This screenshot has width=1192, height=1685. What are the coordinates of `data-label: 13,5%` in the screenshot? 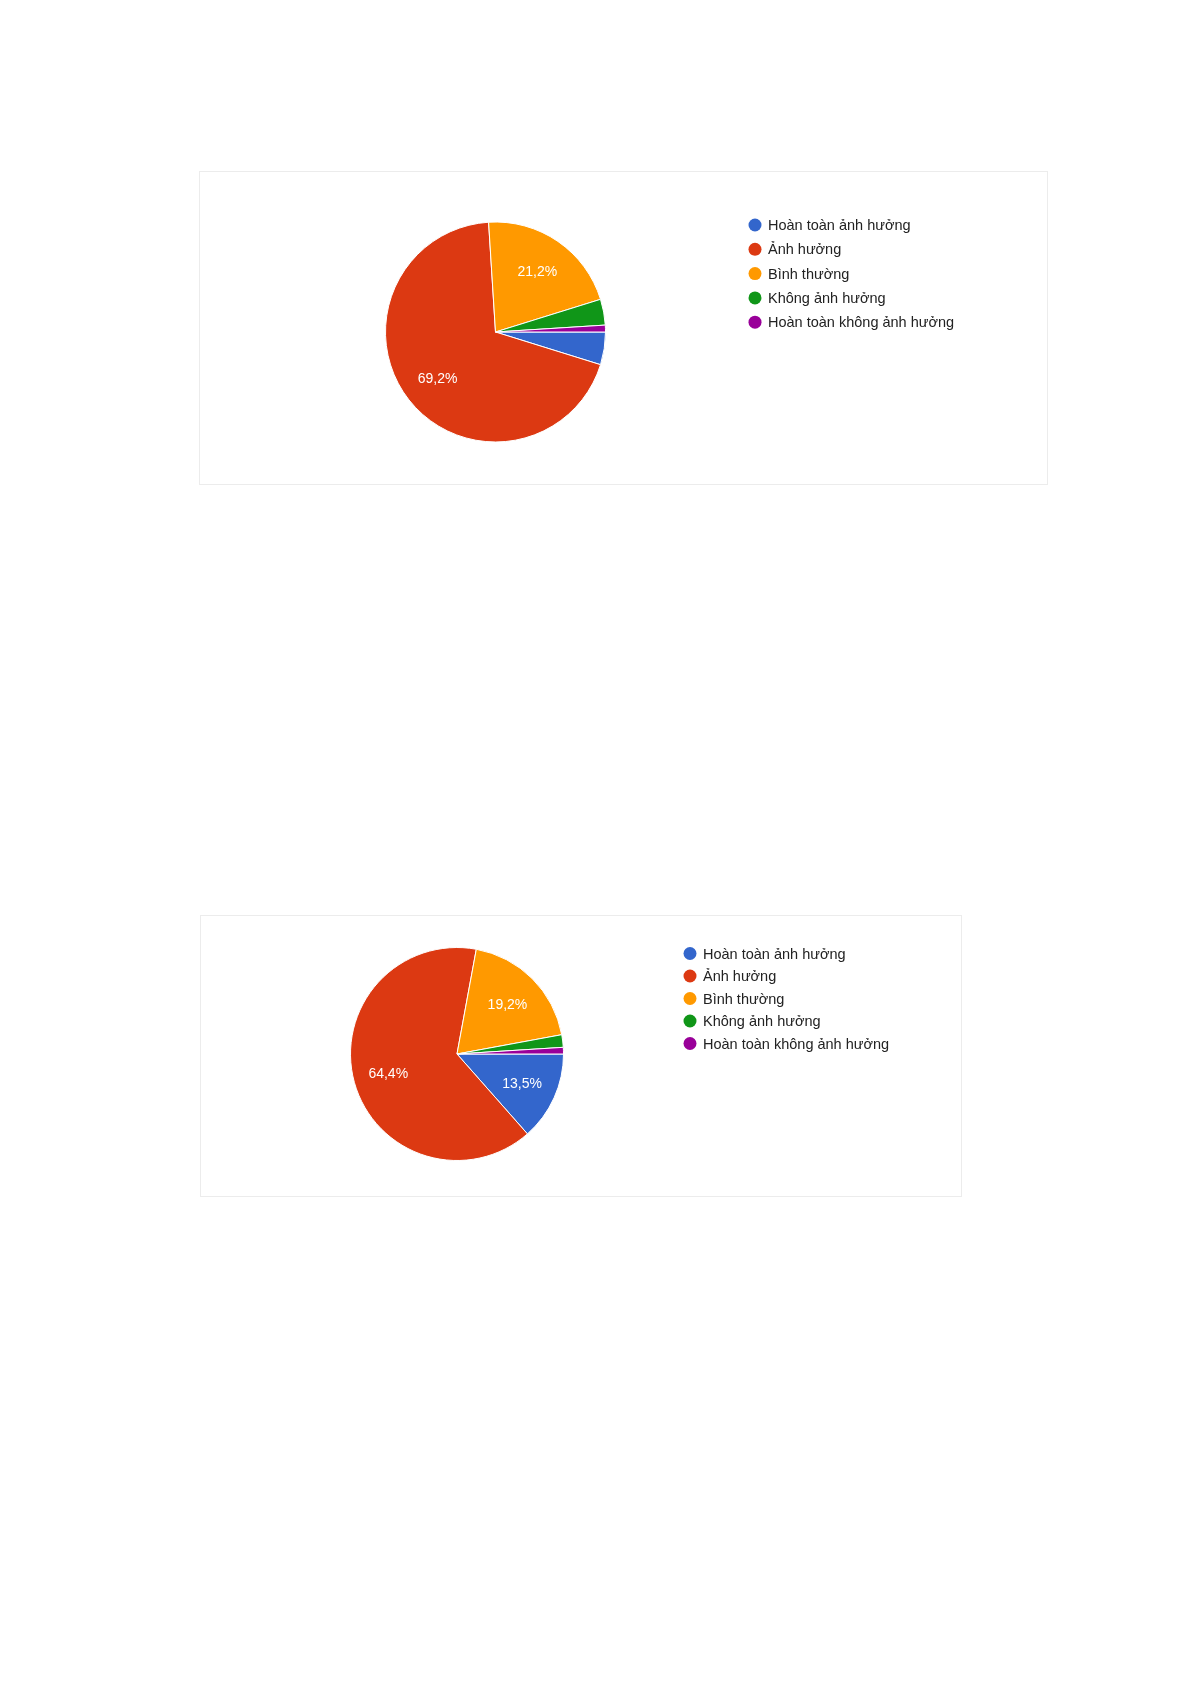 It's located at (522, 1083).